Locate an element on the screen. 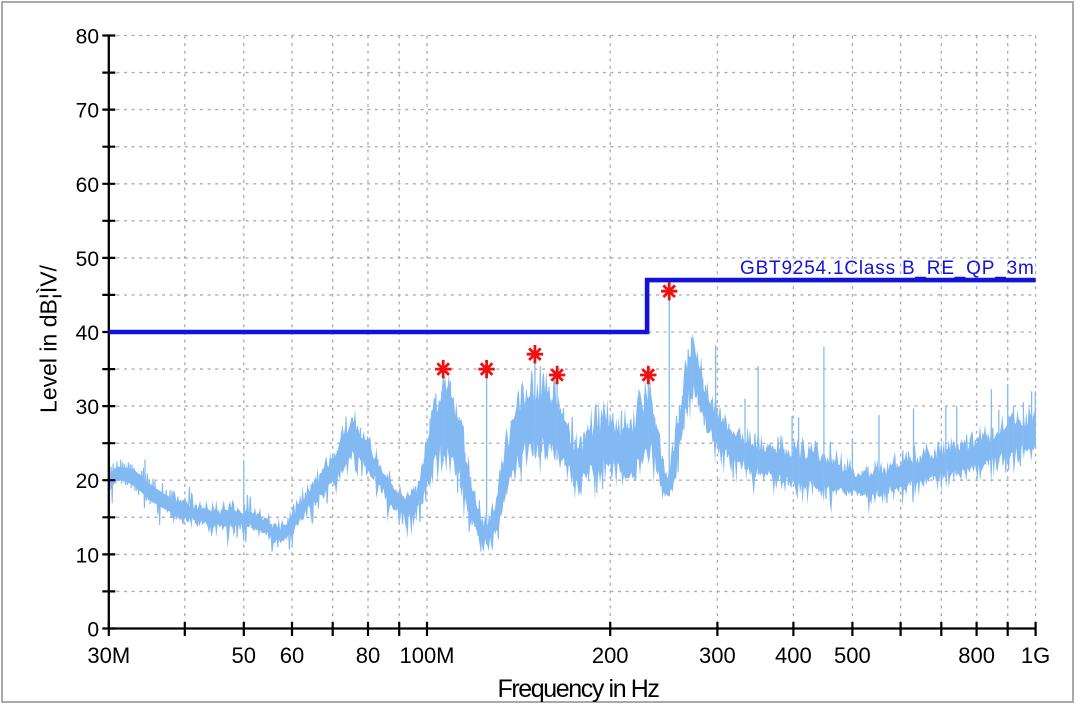 This screenshot has width=1080, height=708. svg-text: 800 is located at coordinates (976, 655).